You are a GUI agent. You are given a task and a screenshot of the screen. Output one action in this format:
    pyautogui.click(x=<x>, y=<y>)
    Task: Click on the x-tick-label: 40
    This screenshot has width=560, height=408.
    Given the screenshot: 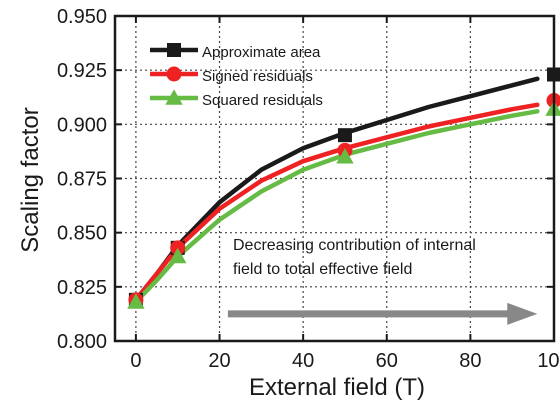 What is the action you would take?
    pyautogui.click(x=303, y=361)
    